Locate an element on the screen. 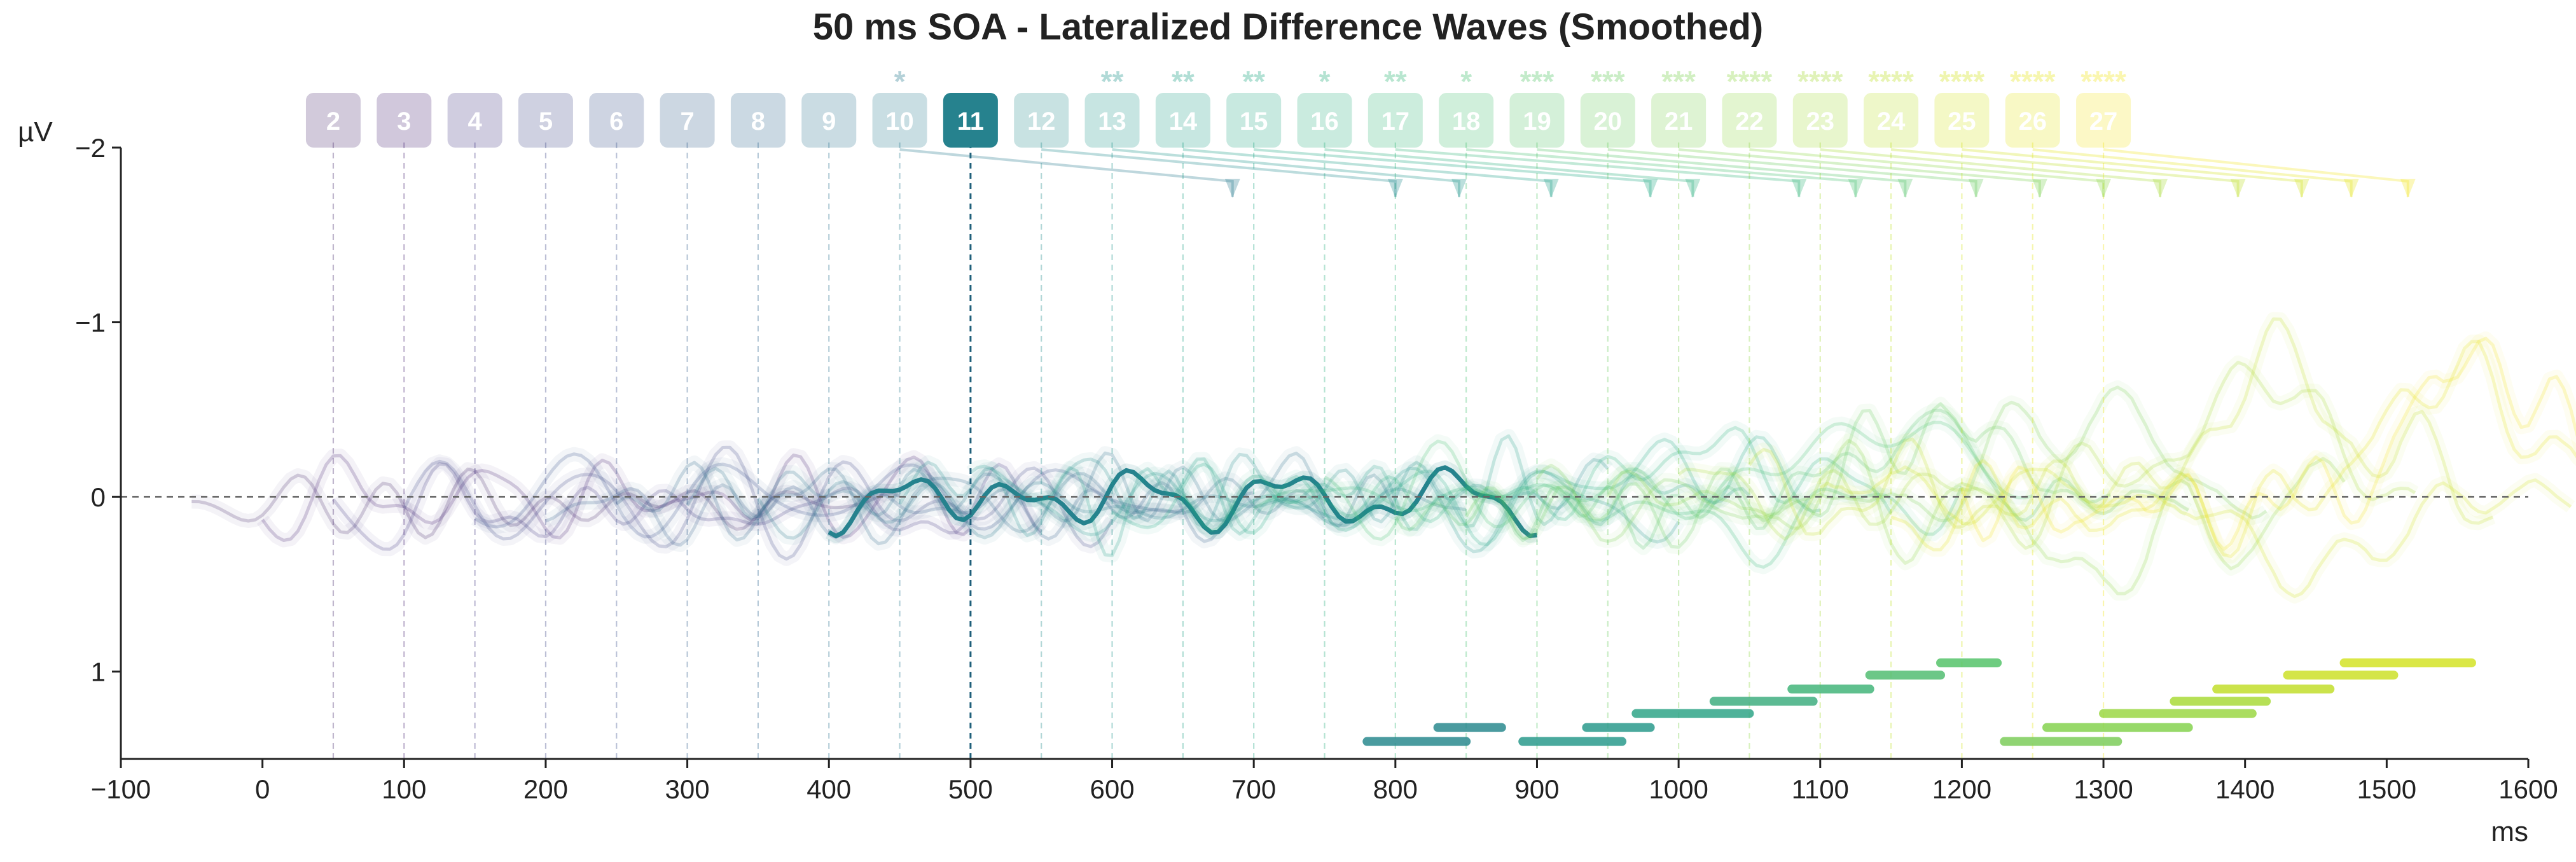 The width and height of the screenshot is (2576, 862). badge-stars-13: ** is located at coordinates (1112, 82).